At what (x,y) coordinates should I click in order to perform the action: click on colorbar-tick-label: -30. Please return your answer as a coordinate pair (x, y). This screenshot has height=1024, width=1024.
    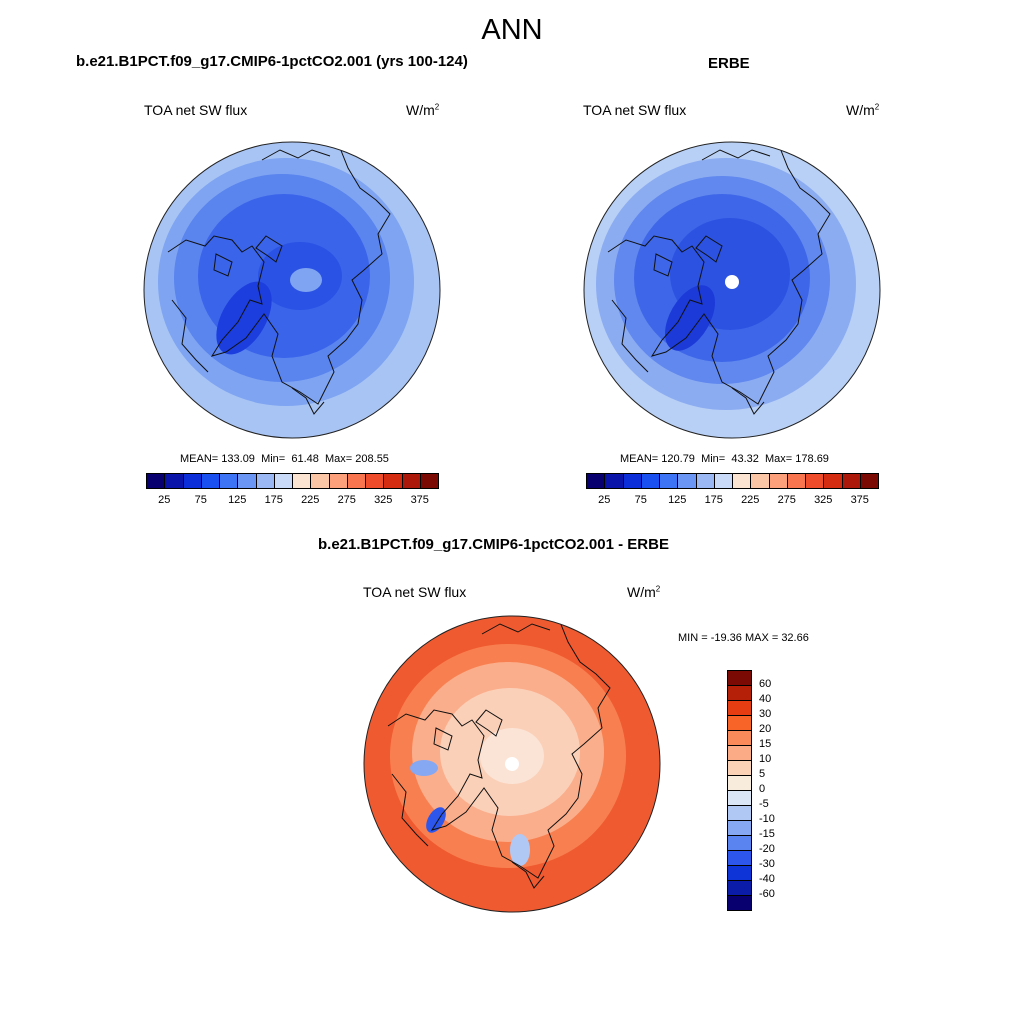
    Looking at the image, I should click on (767, 864).